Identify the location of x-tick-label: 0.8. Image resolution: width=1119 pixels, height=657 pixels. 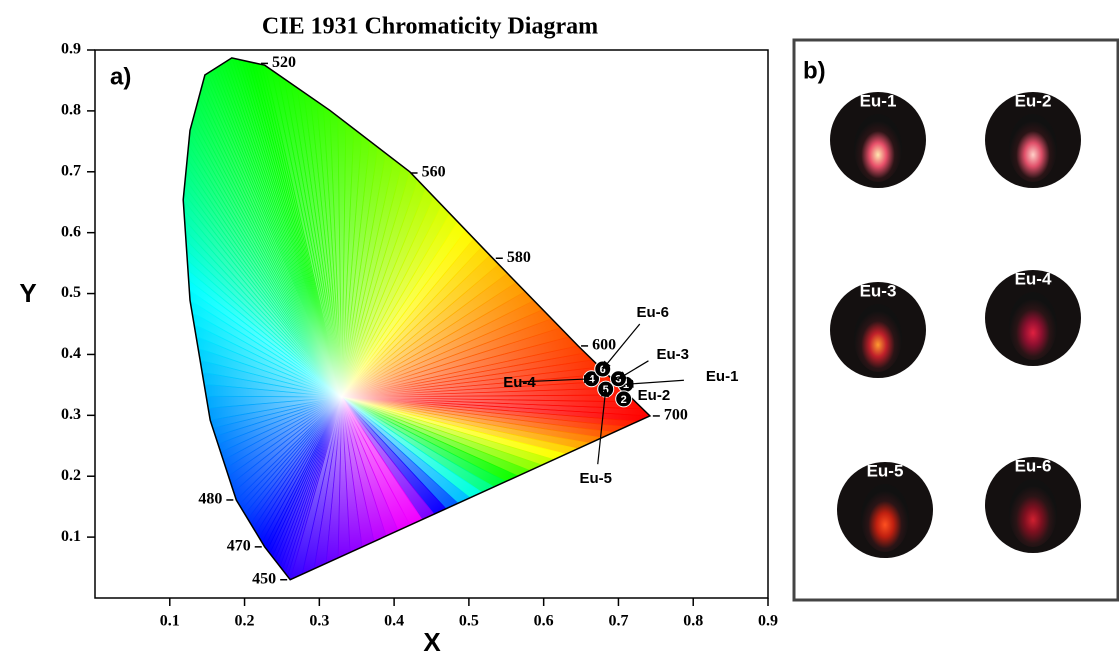
(693, 621).